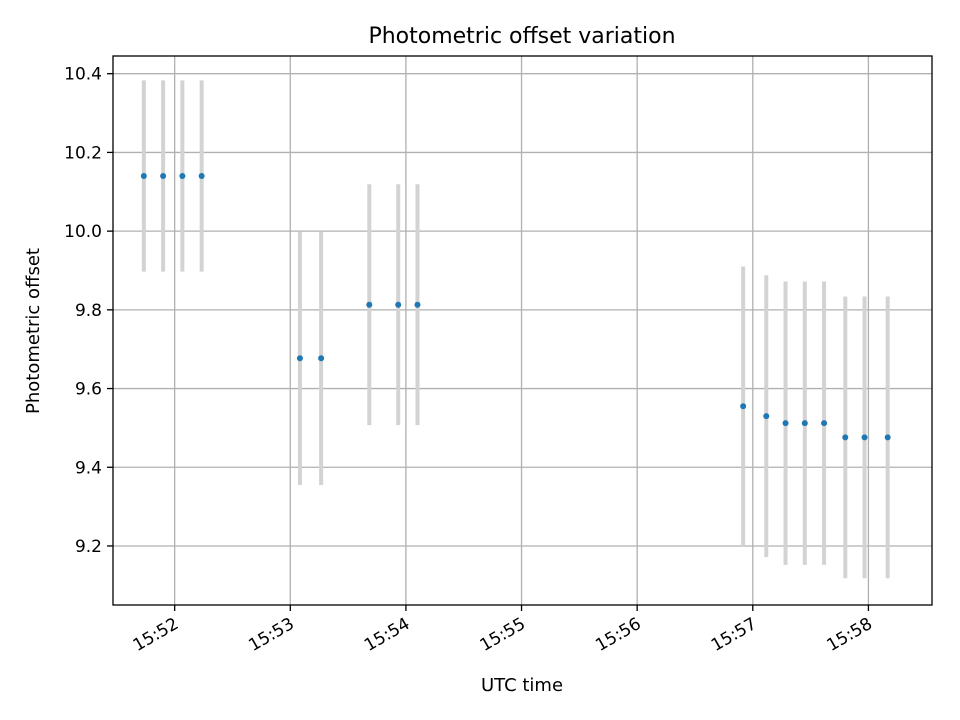 This screenshot has width=960, height=720. What do you see at coordinates (156, 635) in the screenshot?
I see `x-tick-label: 15:52` at bounding box center [156, 635].